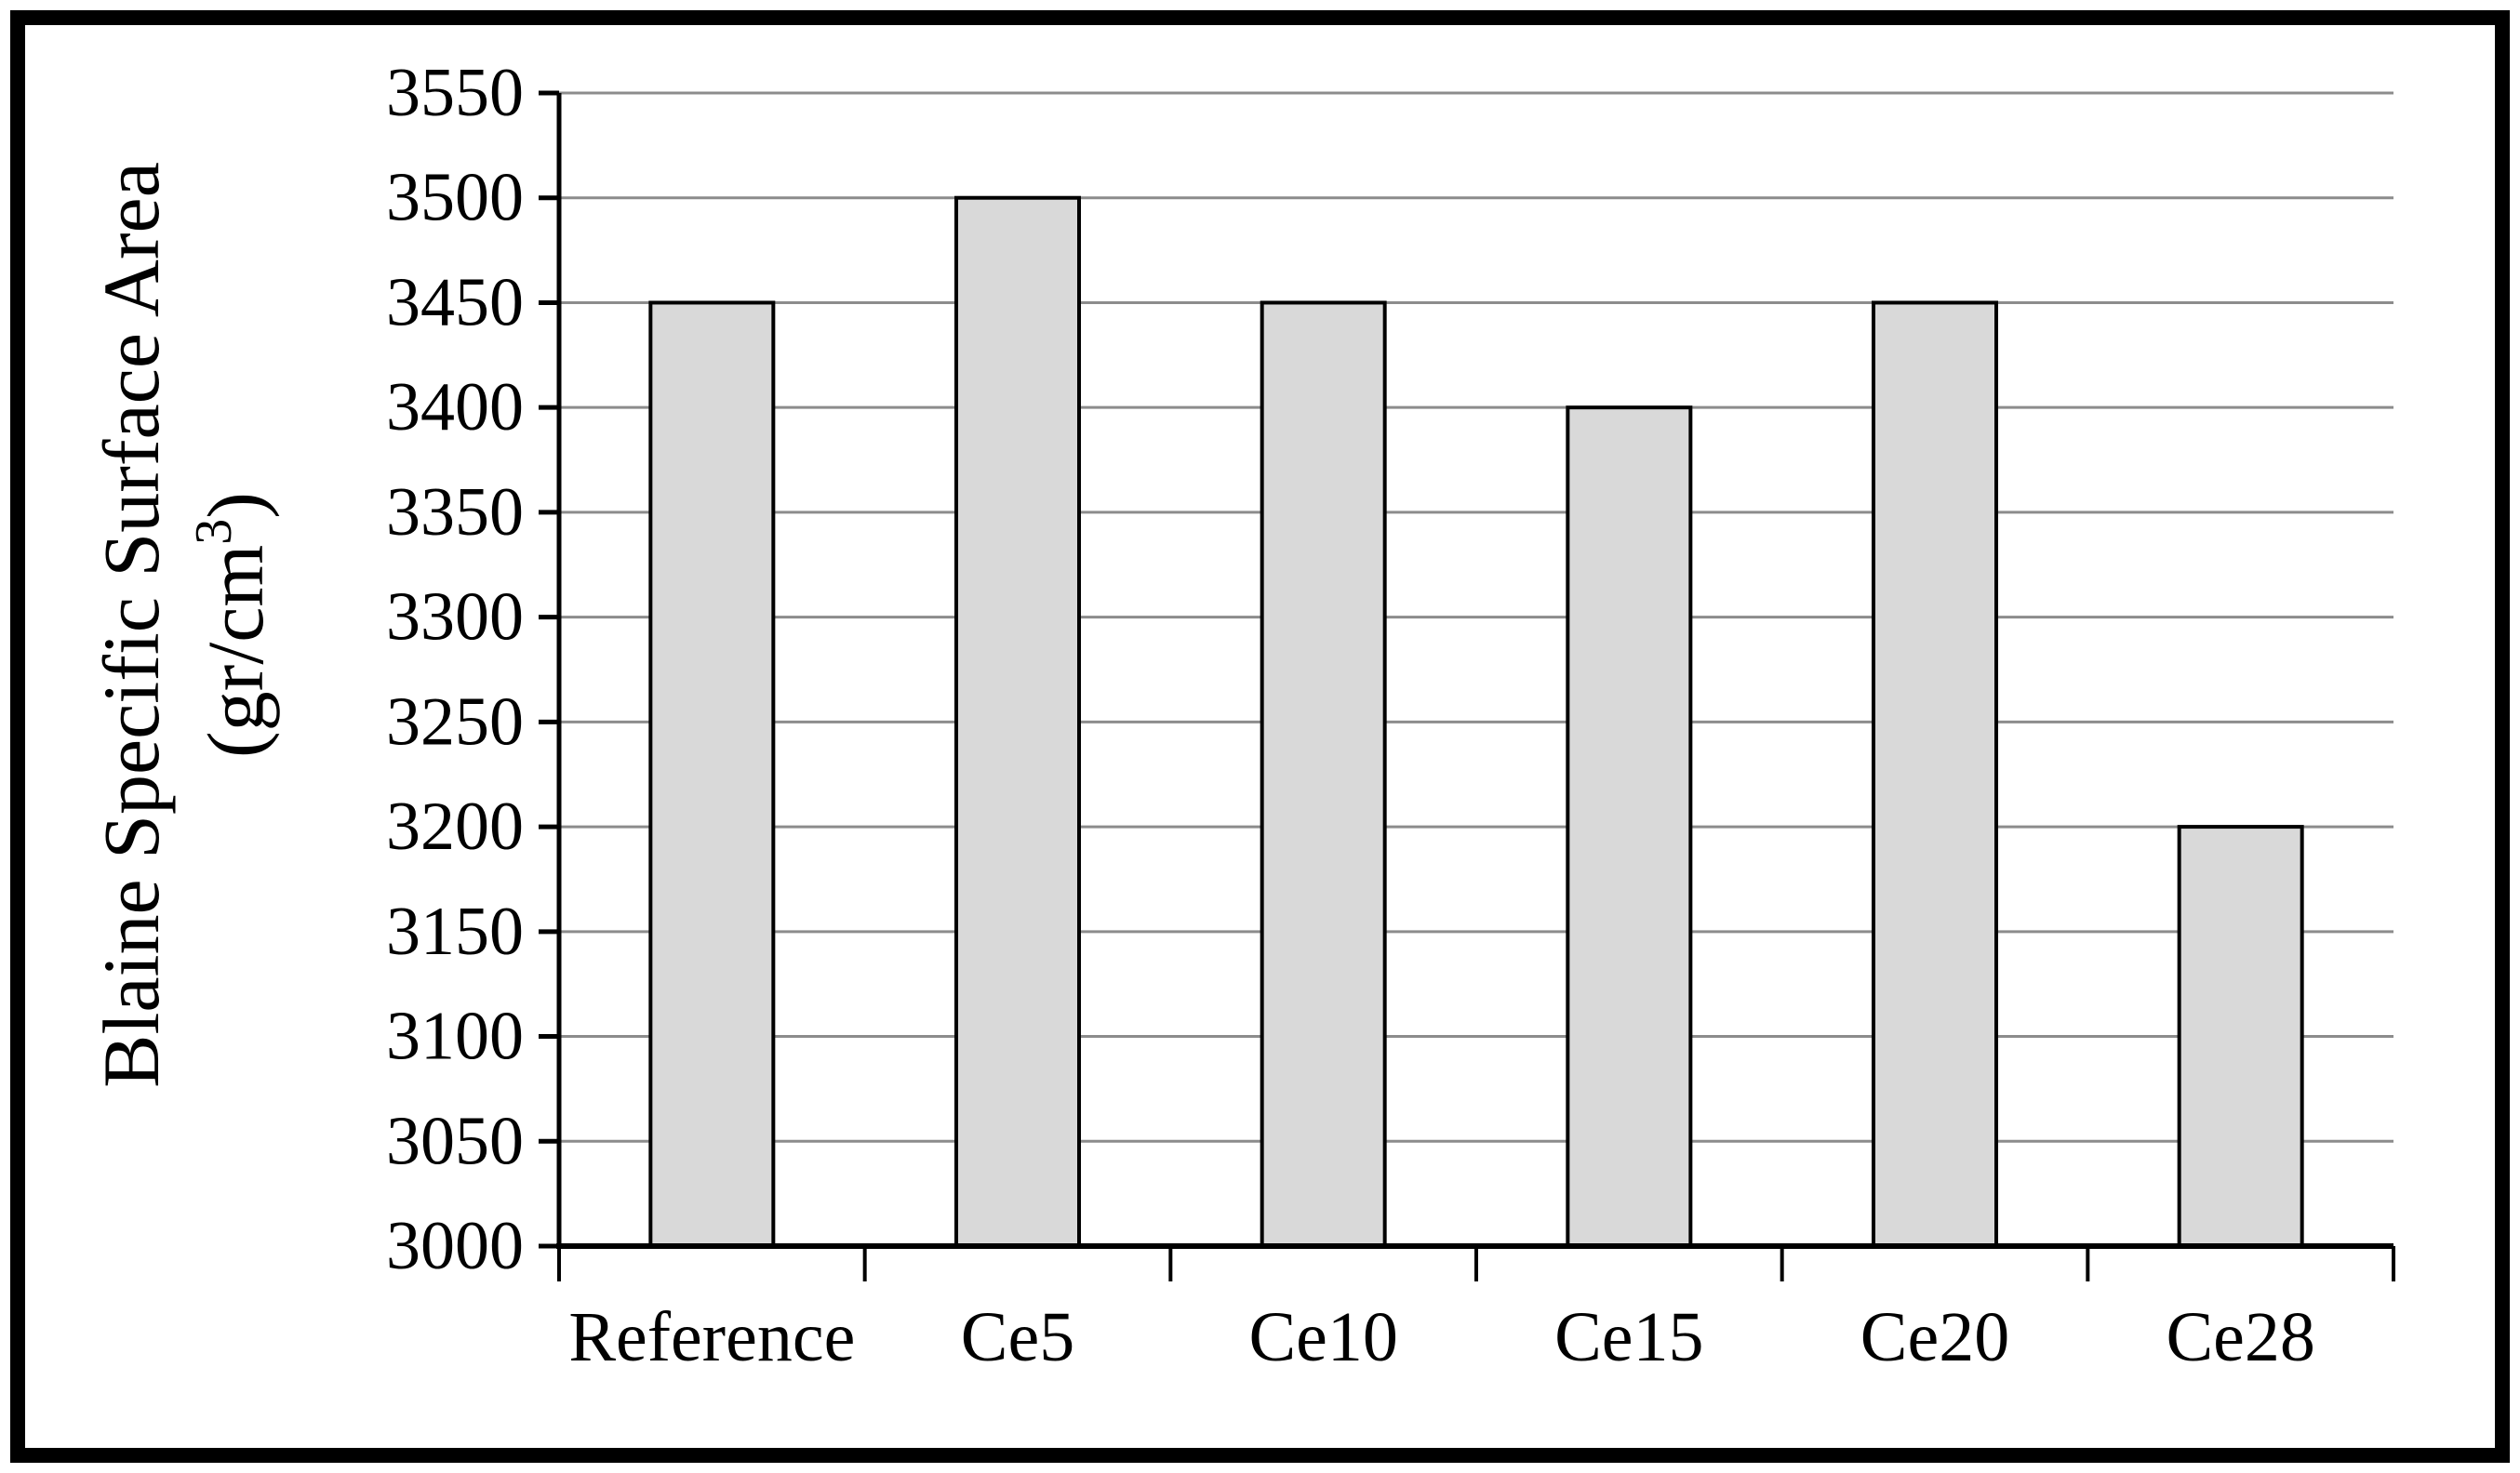  What do you see at coordinates (1441, 1337) in the screenshot?
I see `x-category-labels: Reference Ce5 Ce10 Ce15 Ce20 Ce28` at bounding box center [1441, 1337].